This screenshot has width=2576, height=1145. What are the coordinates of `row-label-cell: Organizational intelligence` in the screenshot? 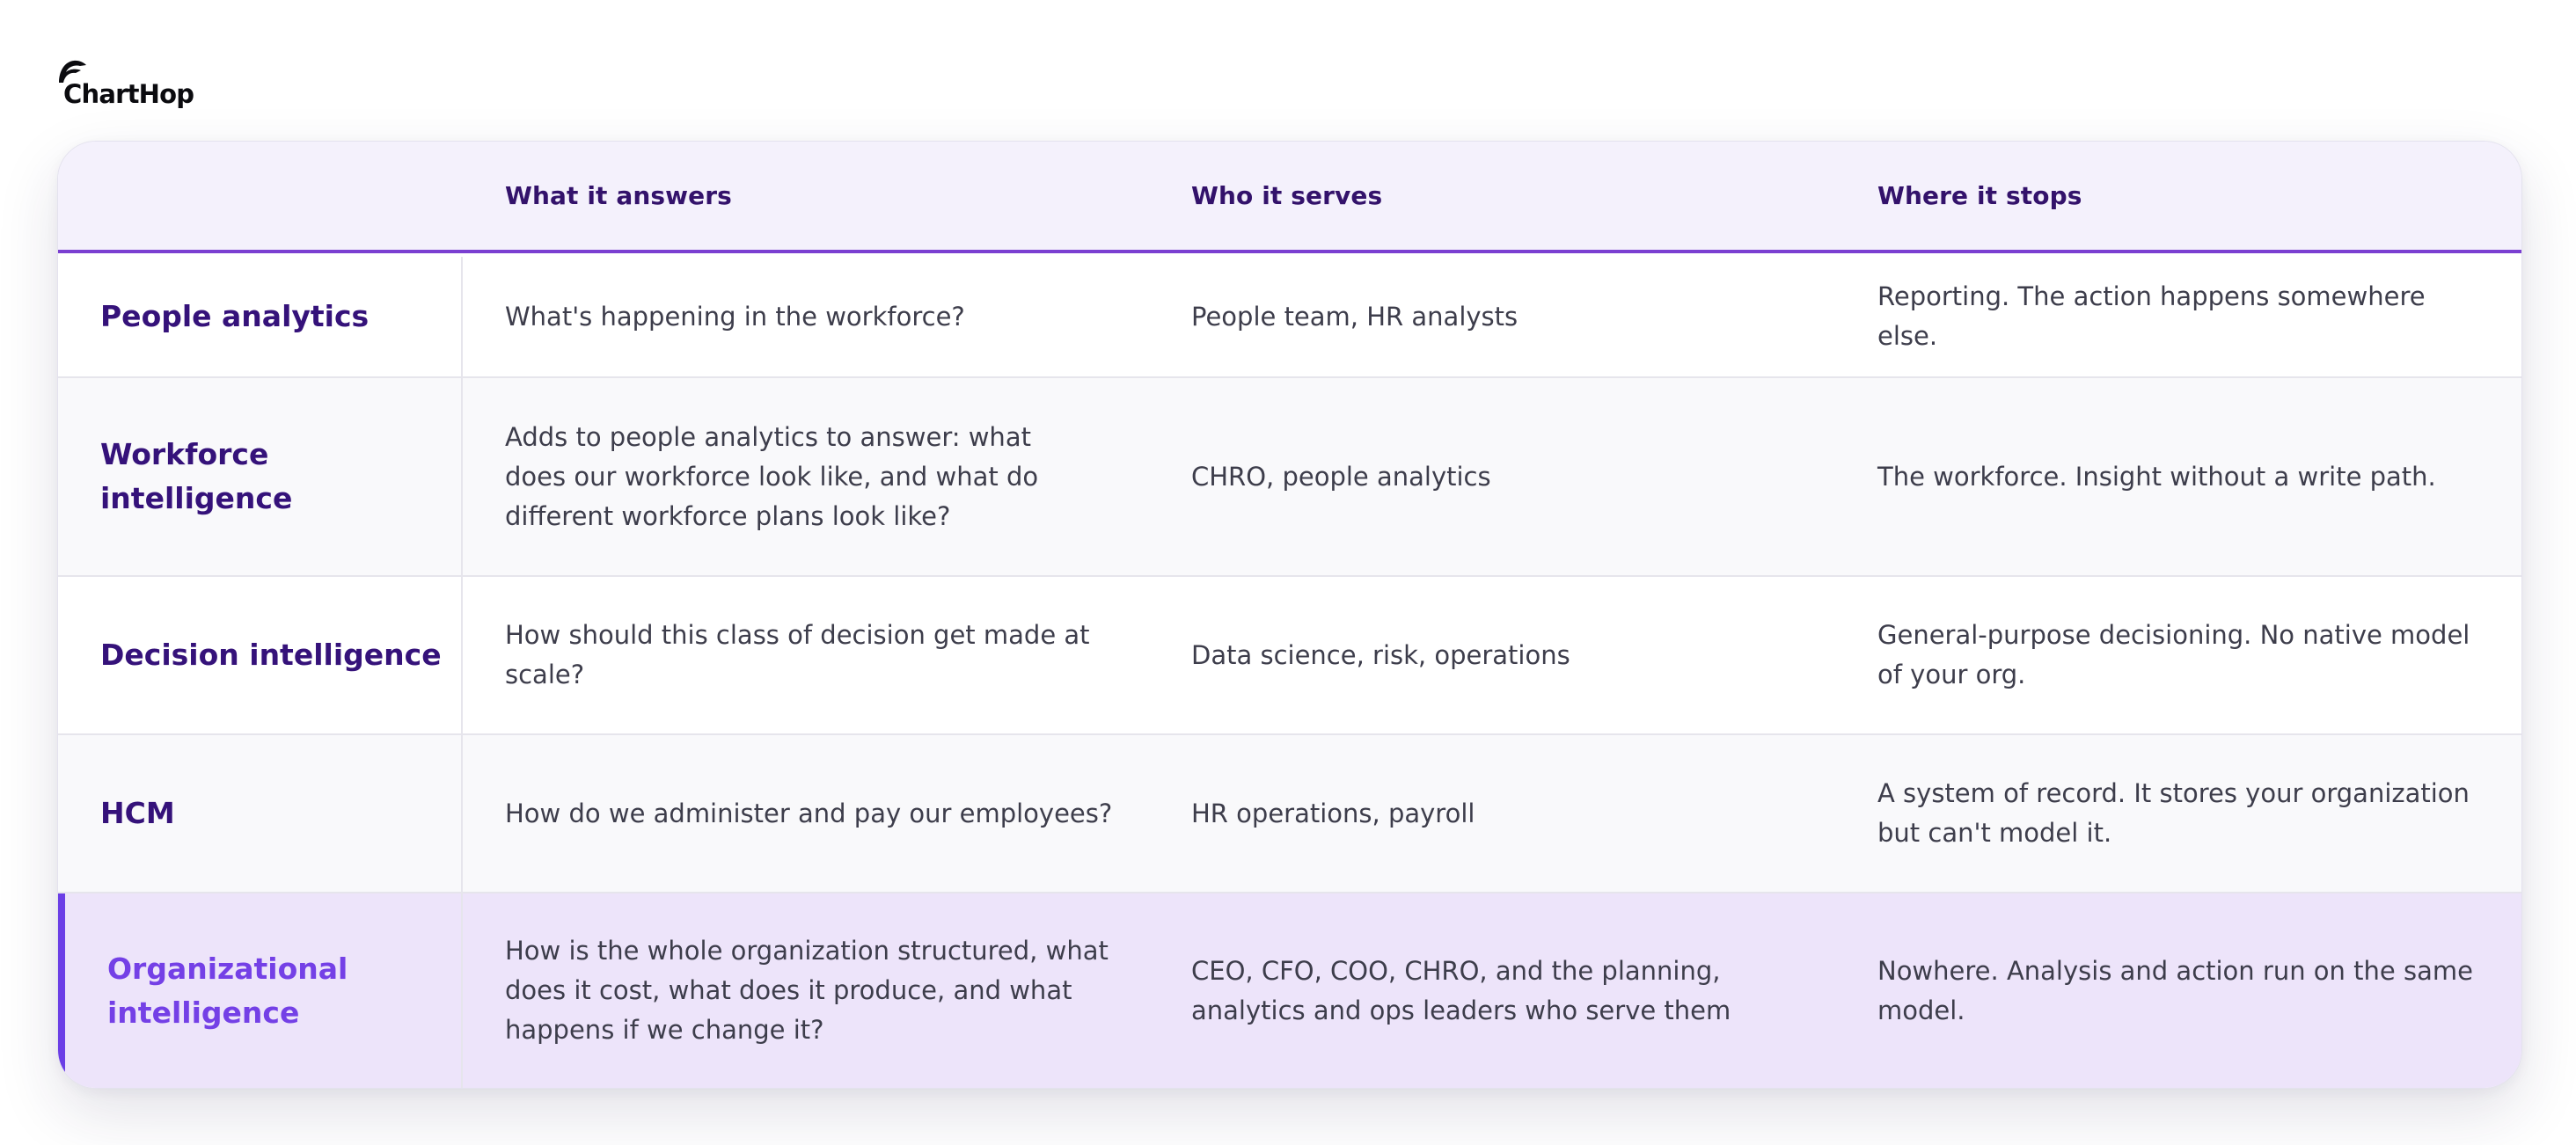 It's located at (260, 990).